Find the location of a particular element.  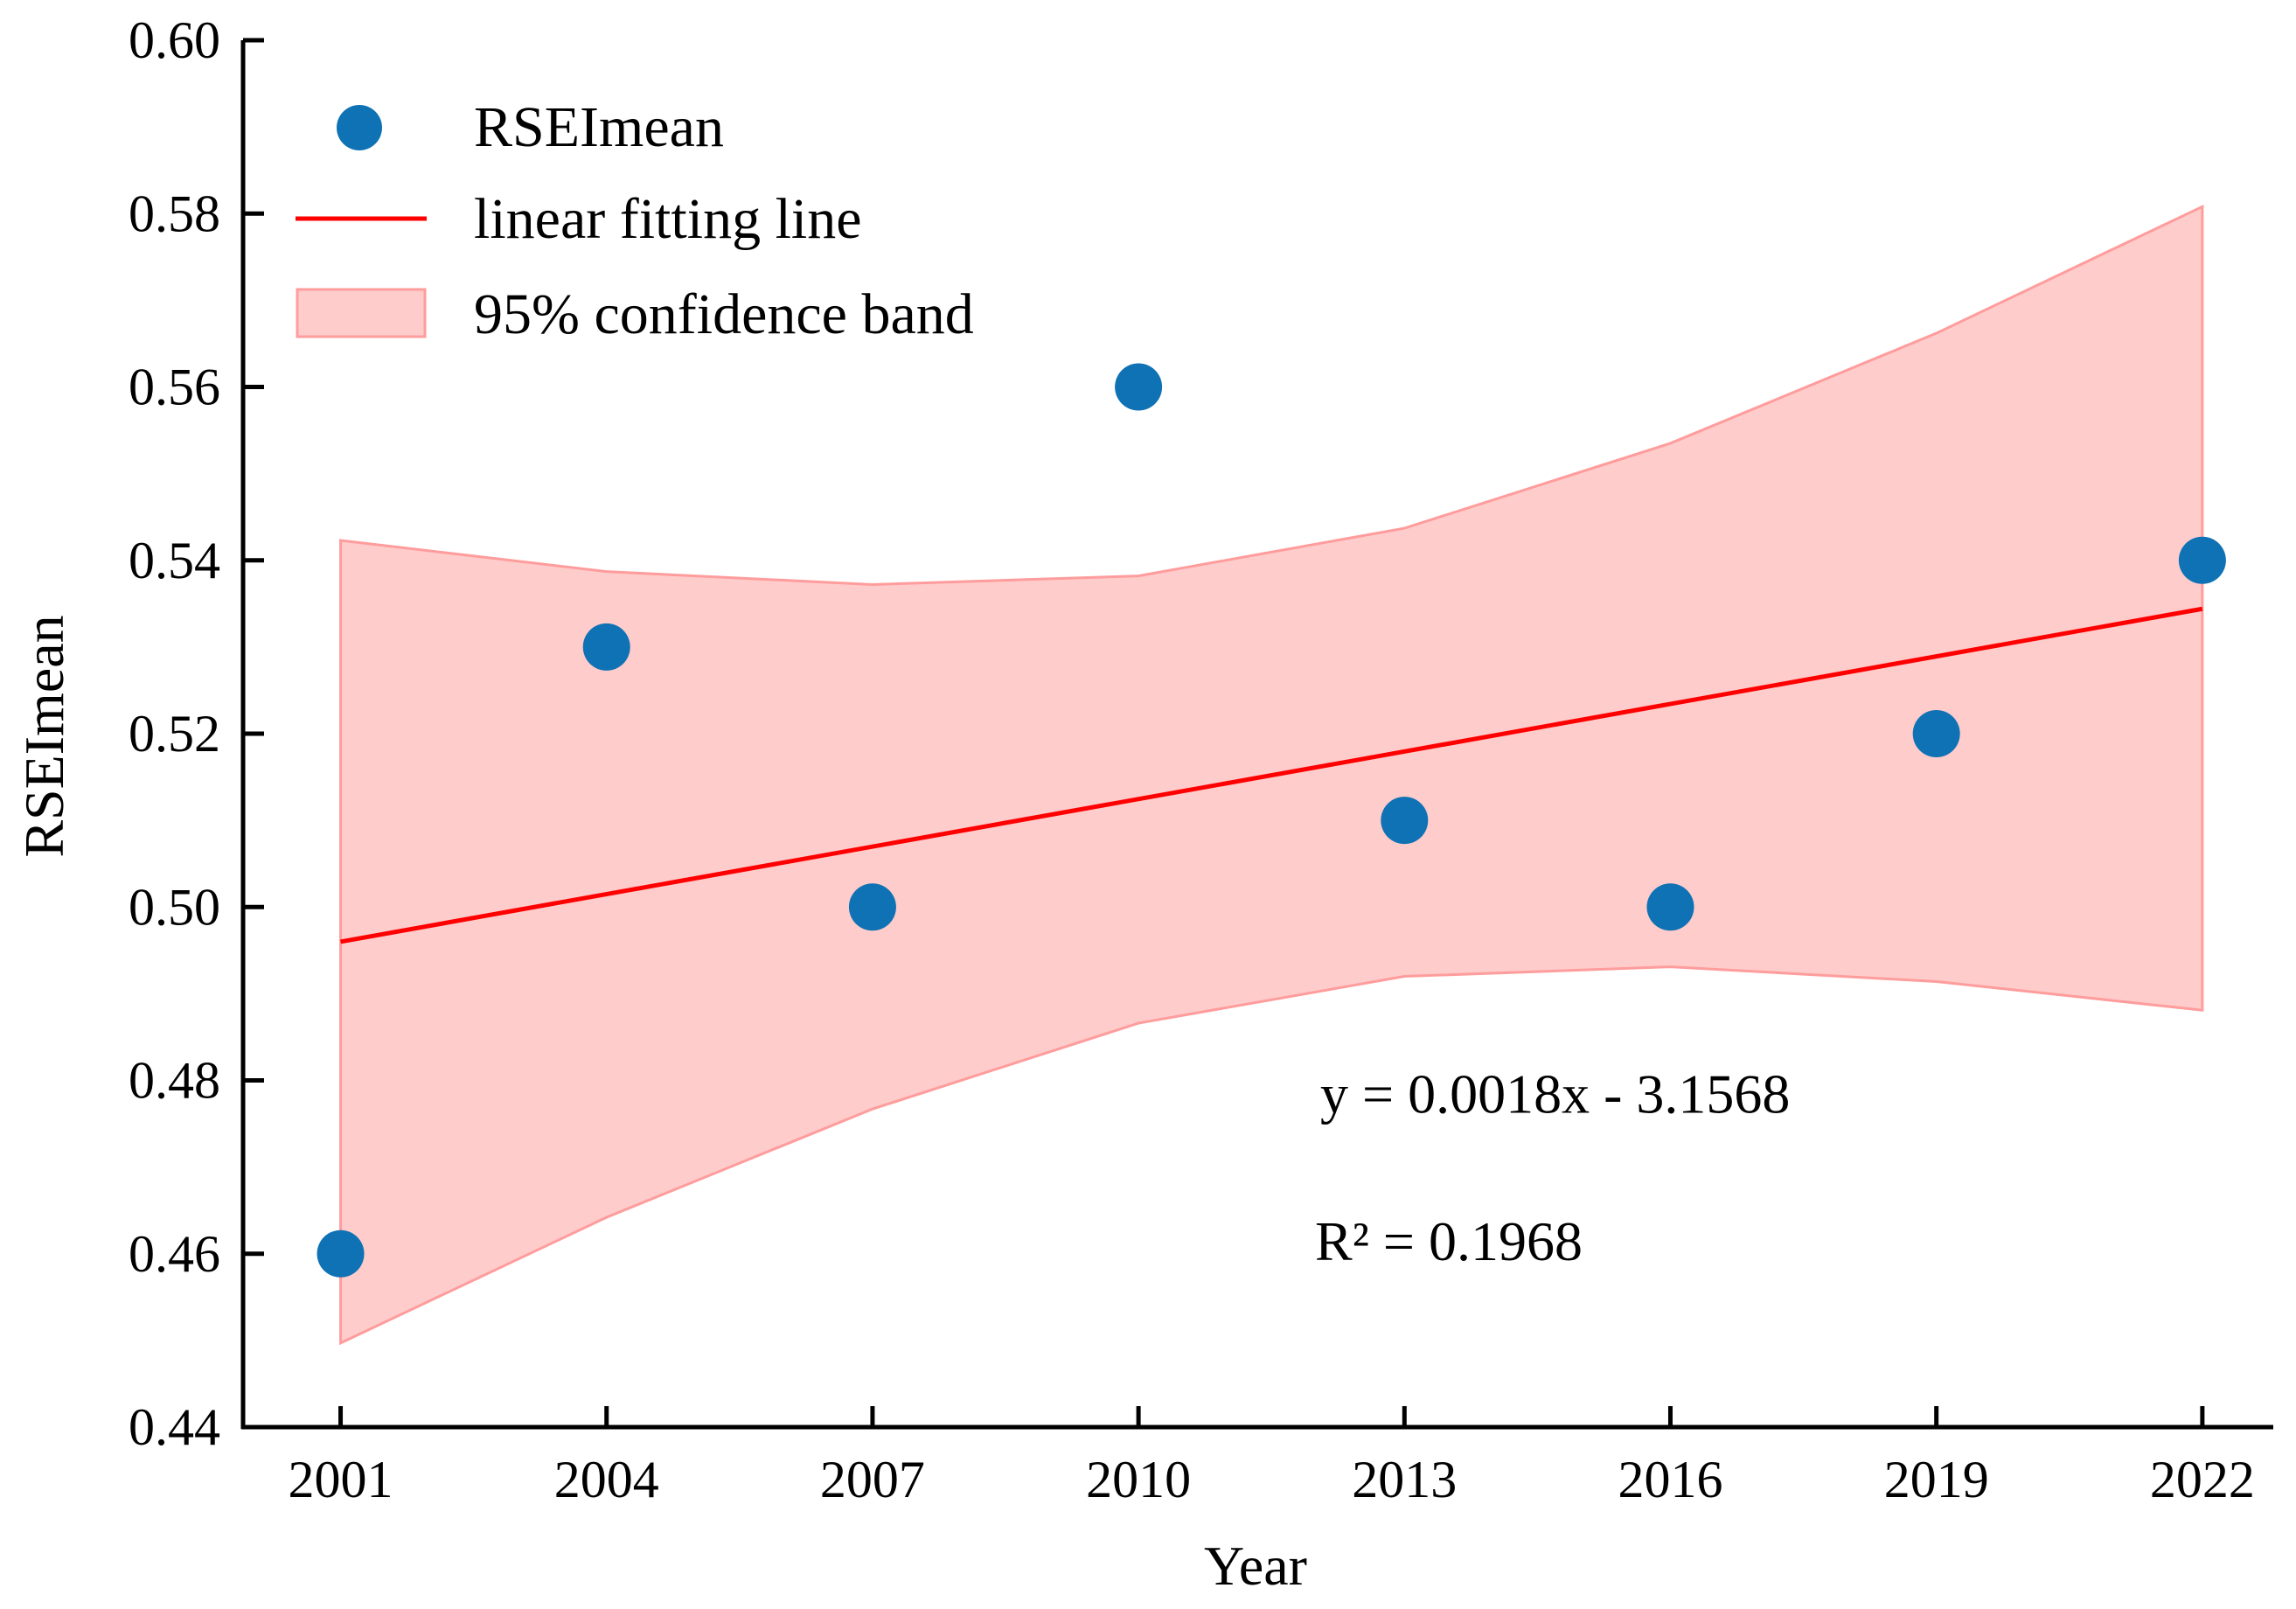

regression-equation: y = 0.0018x - 3.1568 is located at coordinates (1555, 1093).